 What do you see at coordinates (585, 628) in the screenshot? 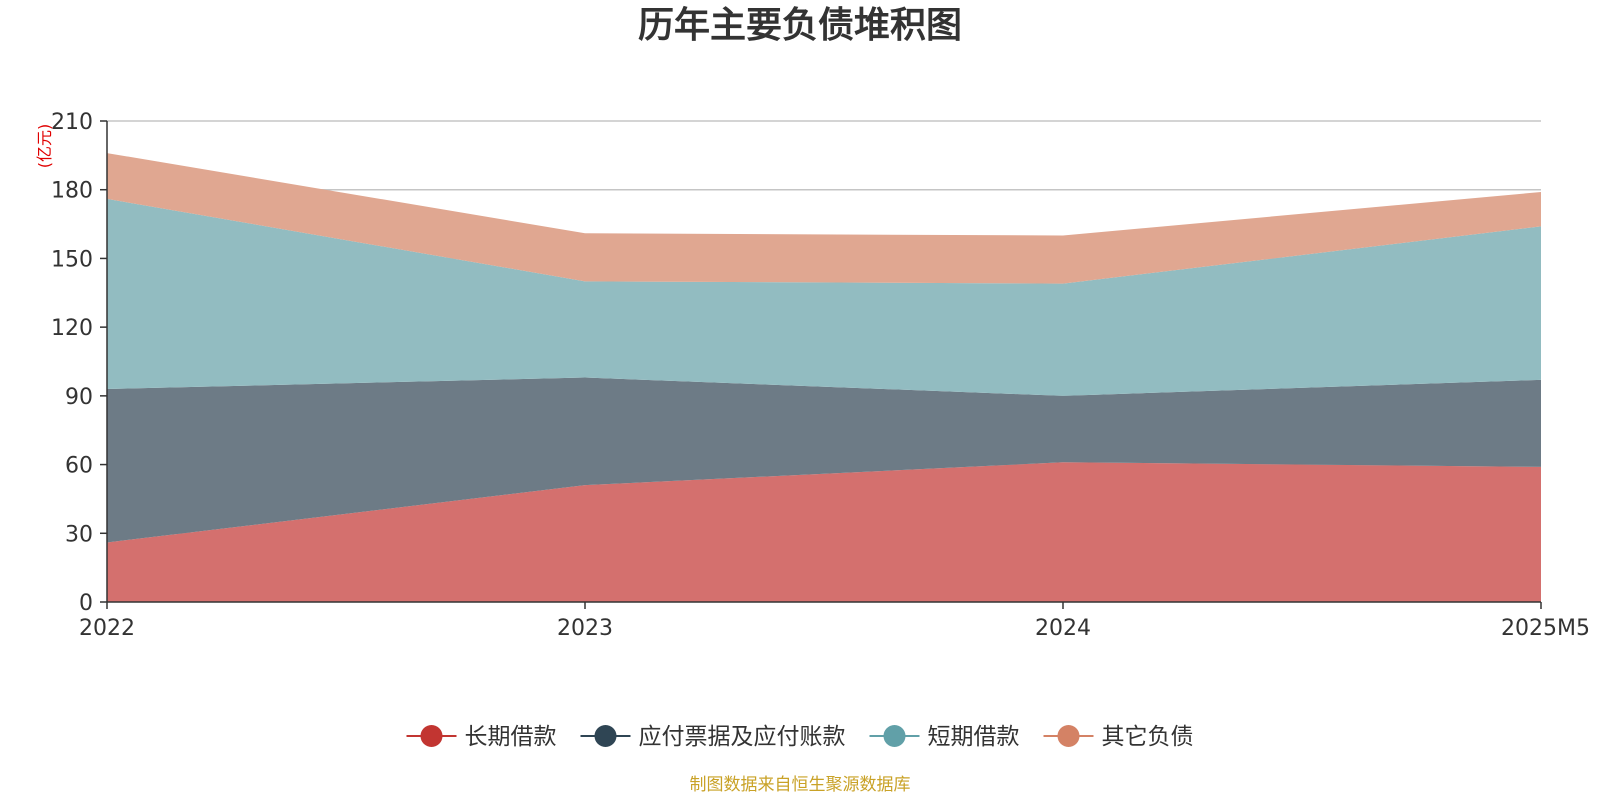
I see `x-tick-label: 2023` at bounding box center [585, 628].